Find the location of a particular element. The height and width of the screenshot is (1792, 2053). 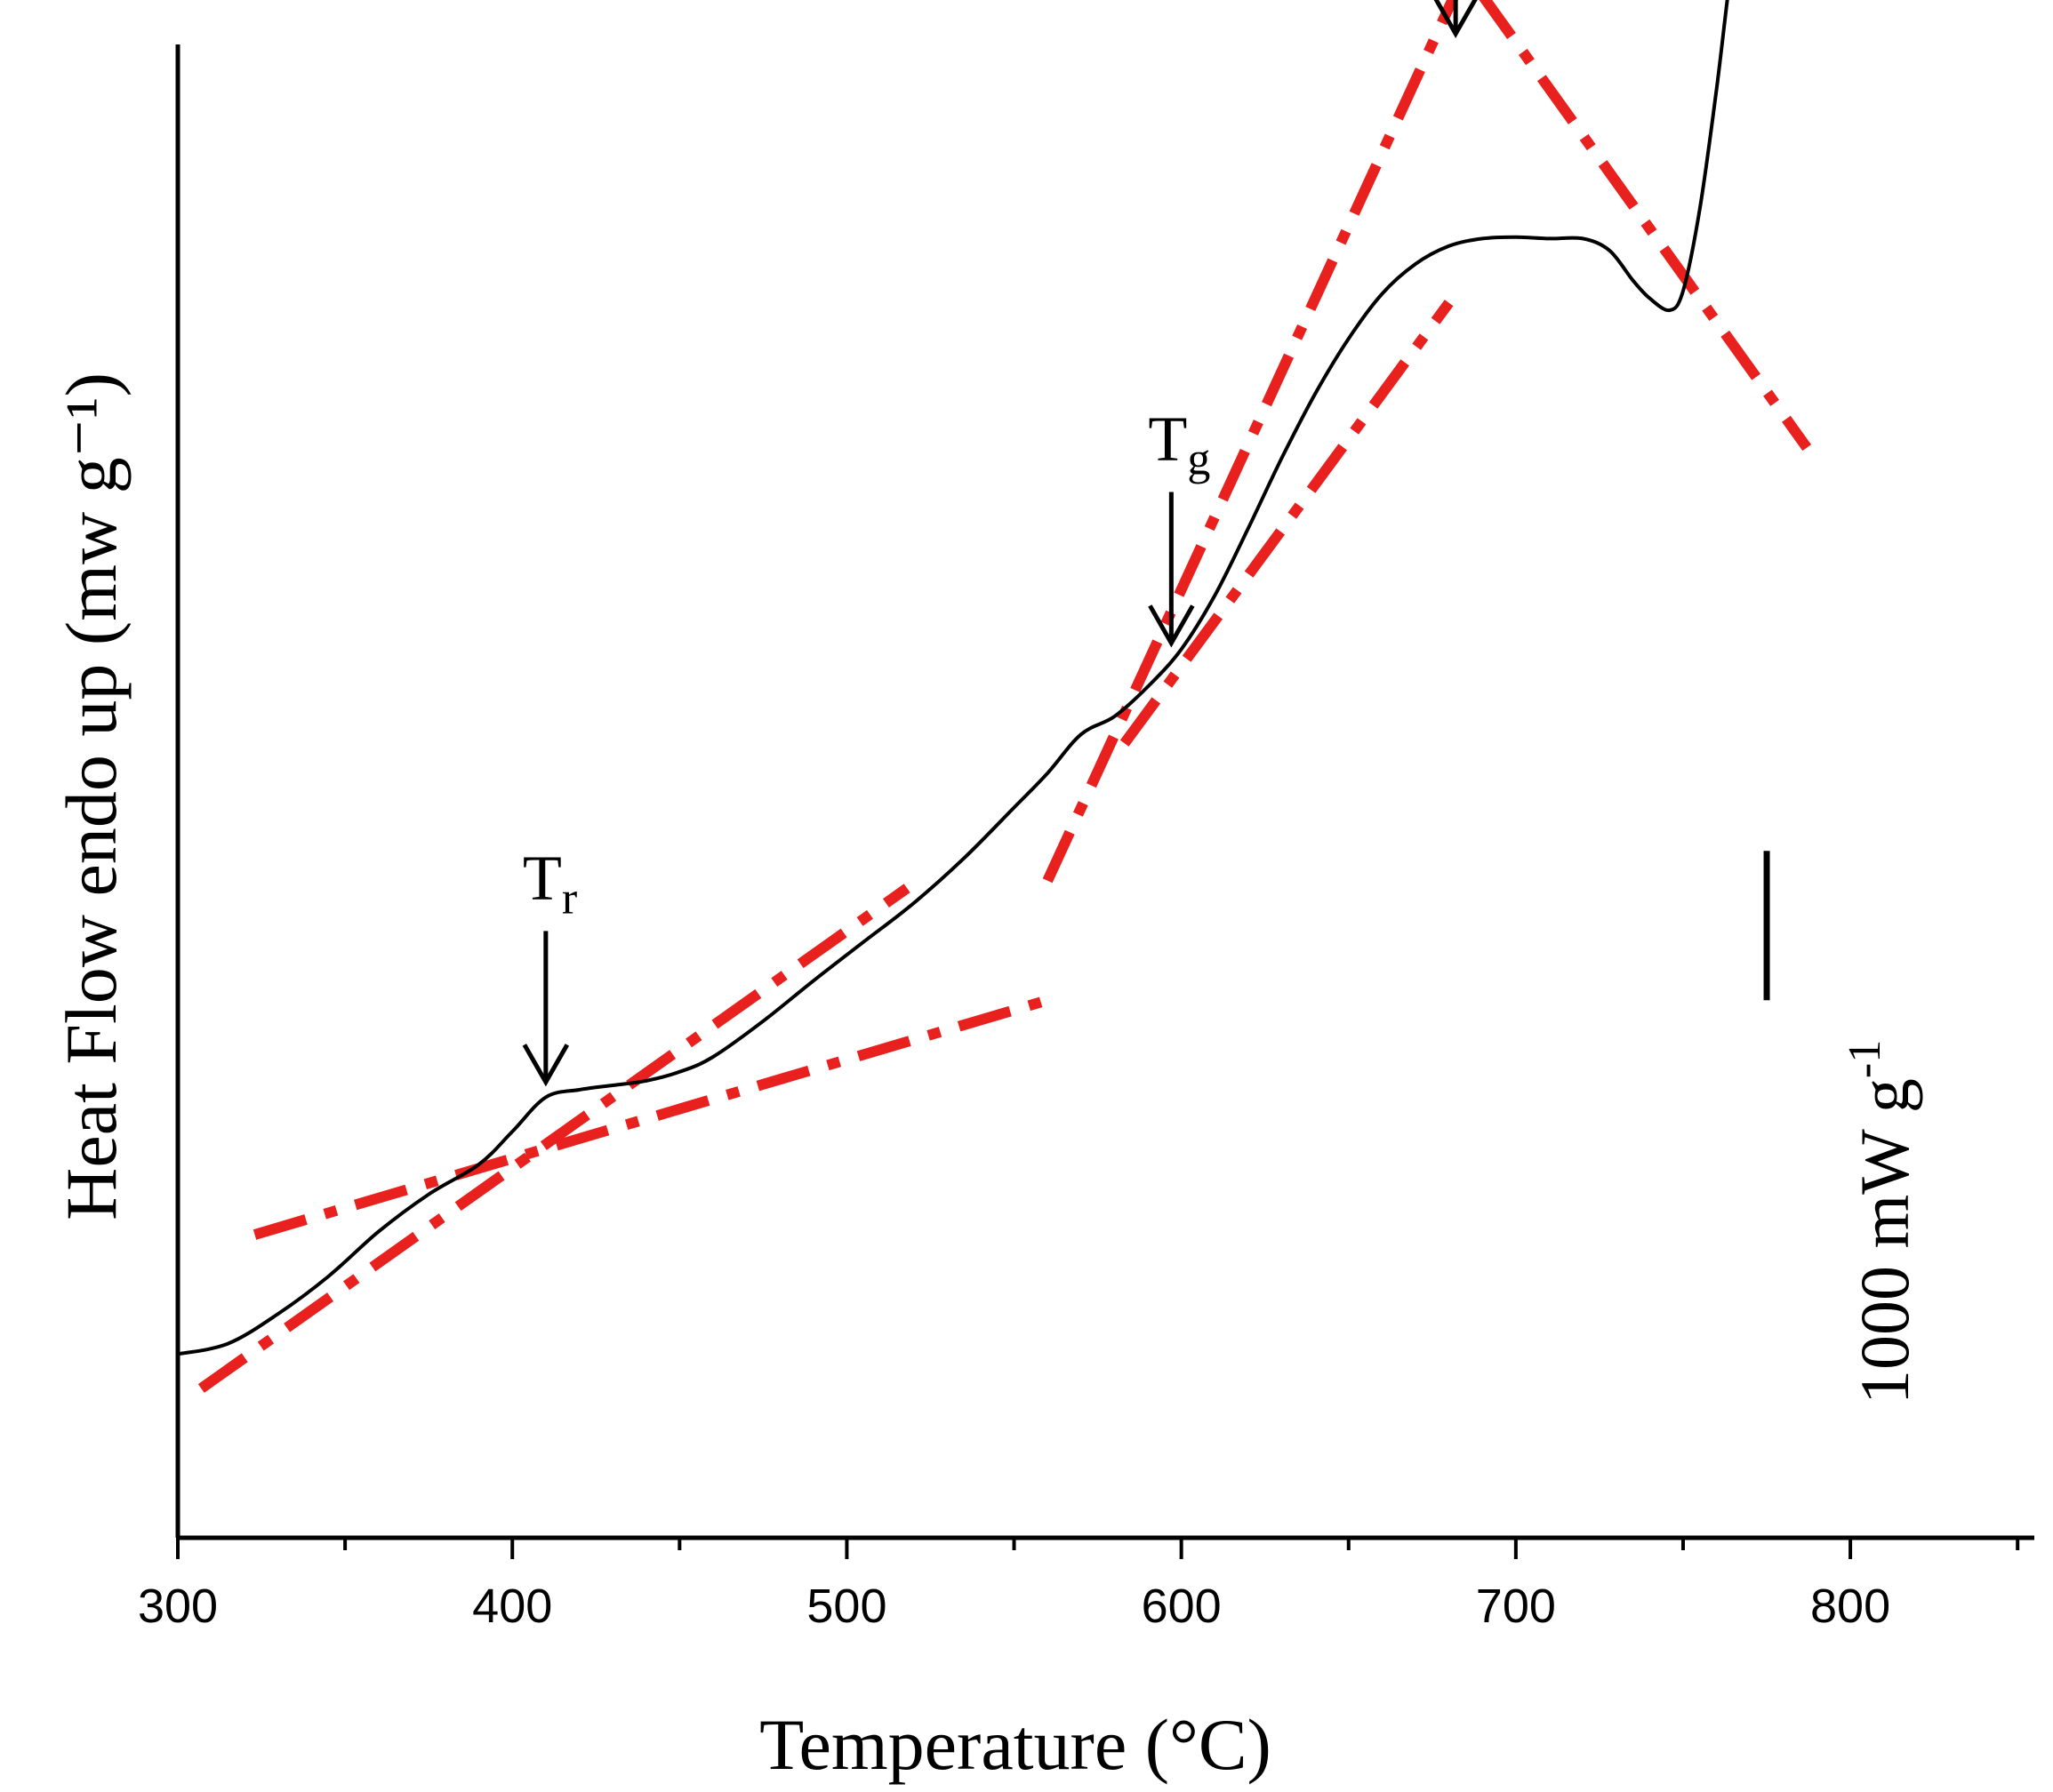

scale-bar-group: 1000 mW g-1 is located at coordinates (1843, 1127).